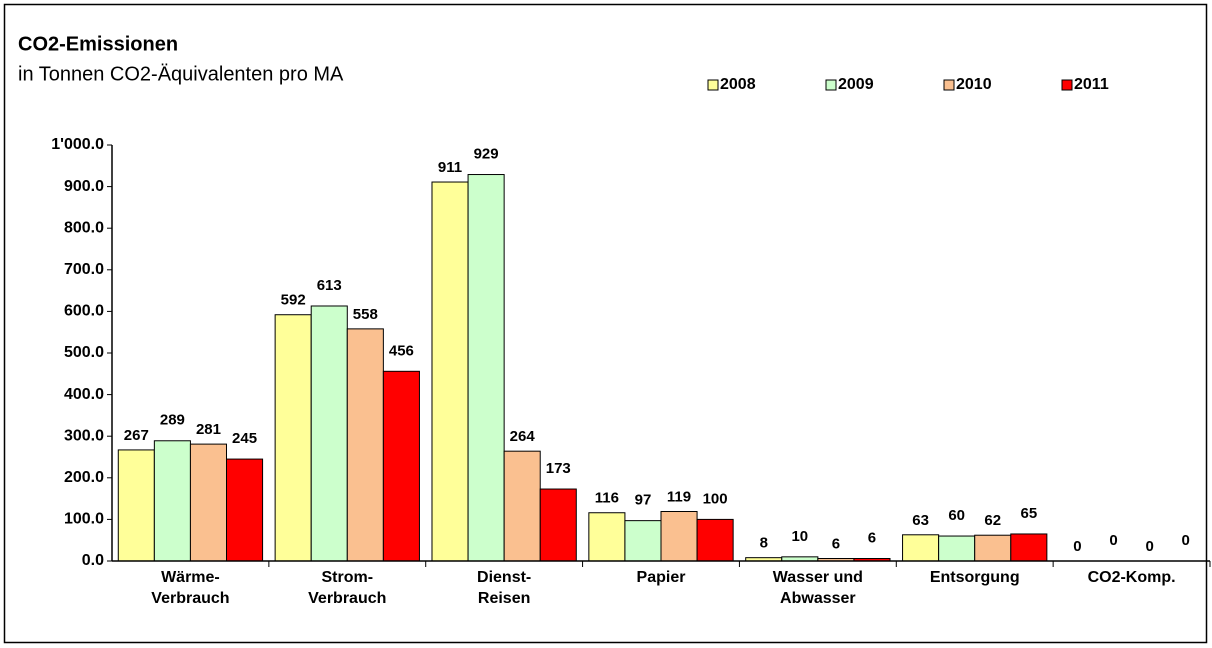  Describe the element at coordinates (856, 84) in the screenshot. I see `legend-label: 2009` at that location.